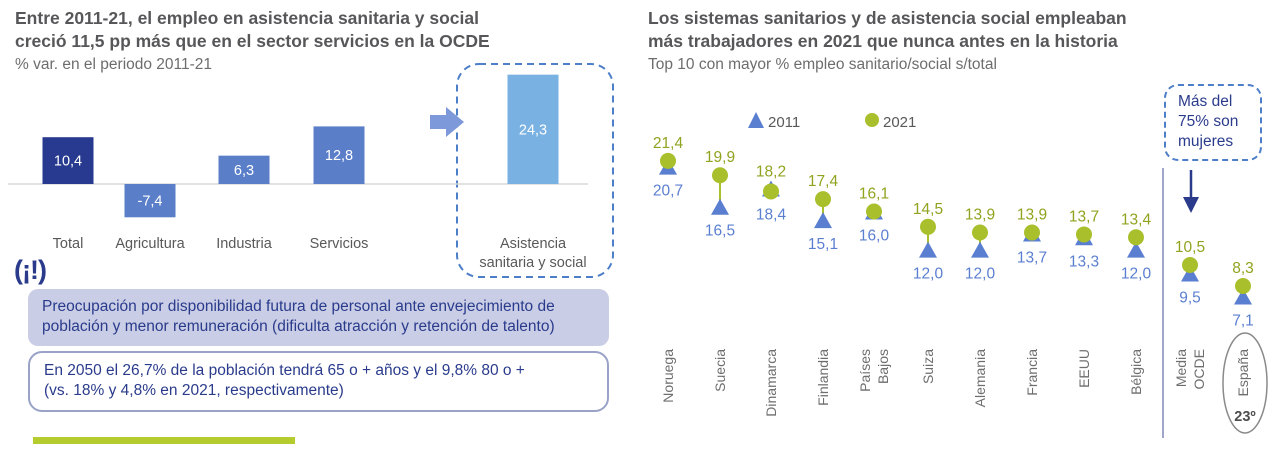 The height and width of the screenshot is (450, 1285). Describe the element at coordinates (1136, 249) in the screenshot. I see `marker-2011-bélgica` at that location.